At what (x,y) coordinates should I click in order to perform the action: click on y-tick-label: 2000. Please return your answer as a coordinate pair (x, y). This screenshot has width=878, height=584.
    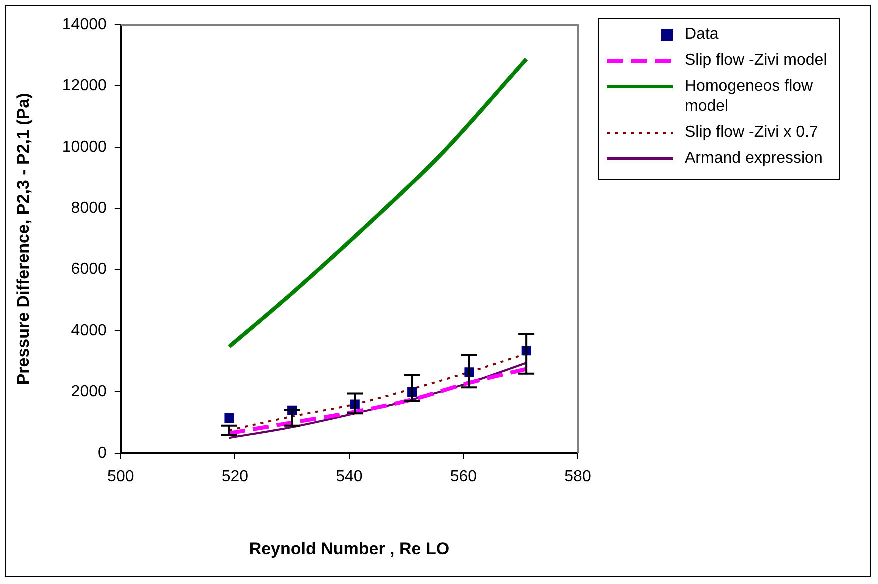
    Looking at the image, I should click on (89, 392).